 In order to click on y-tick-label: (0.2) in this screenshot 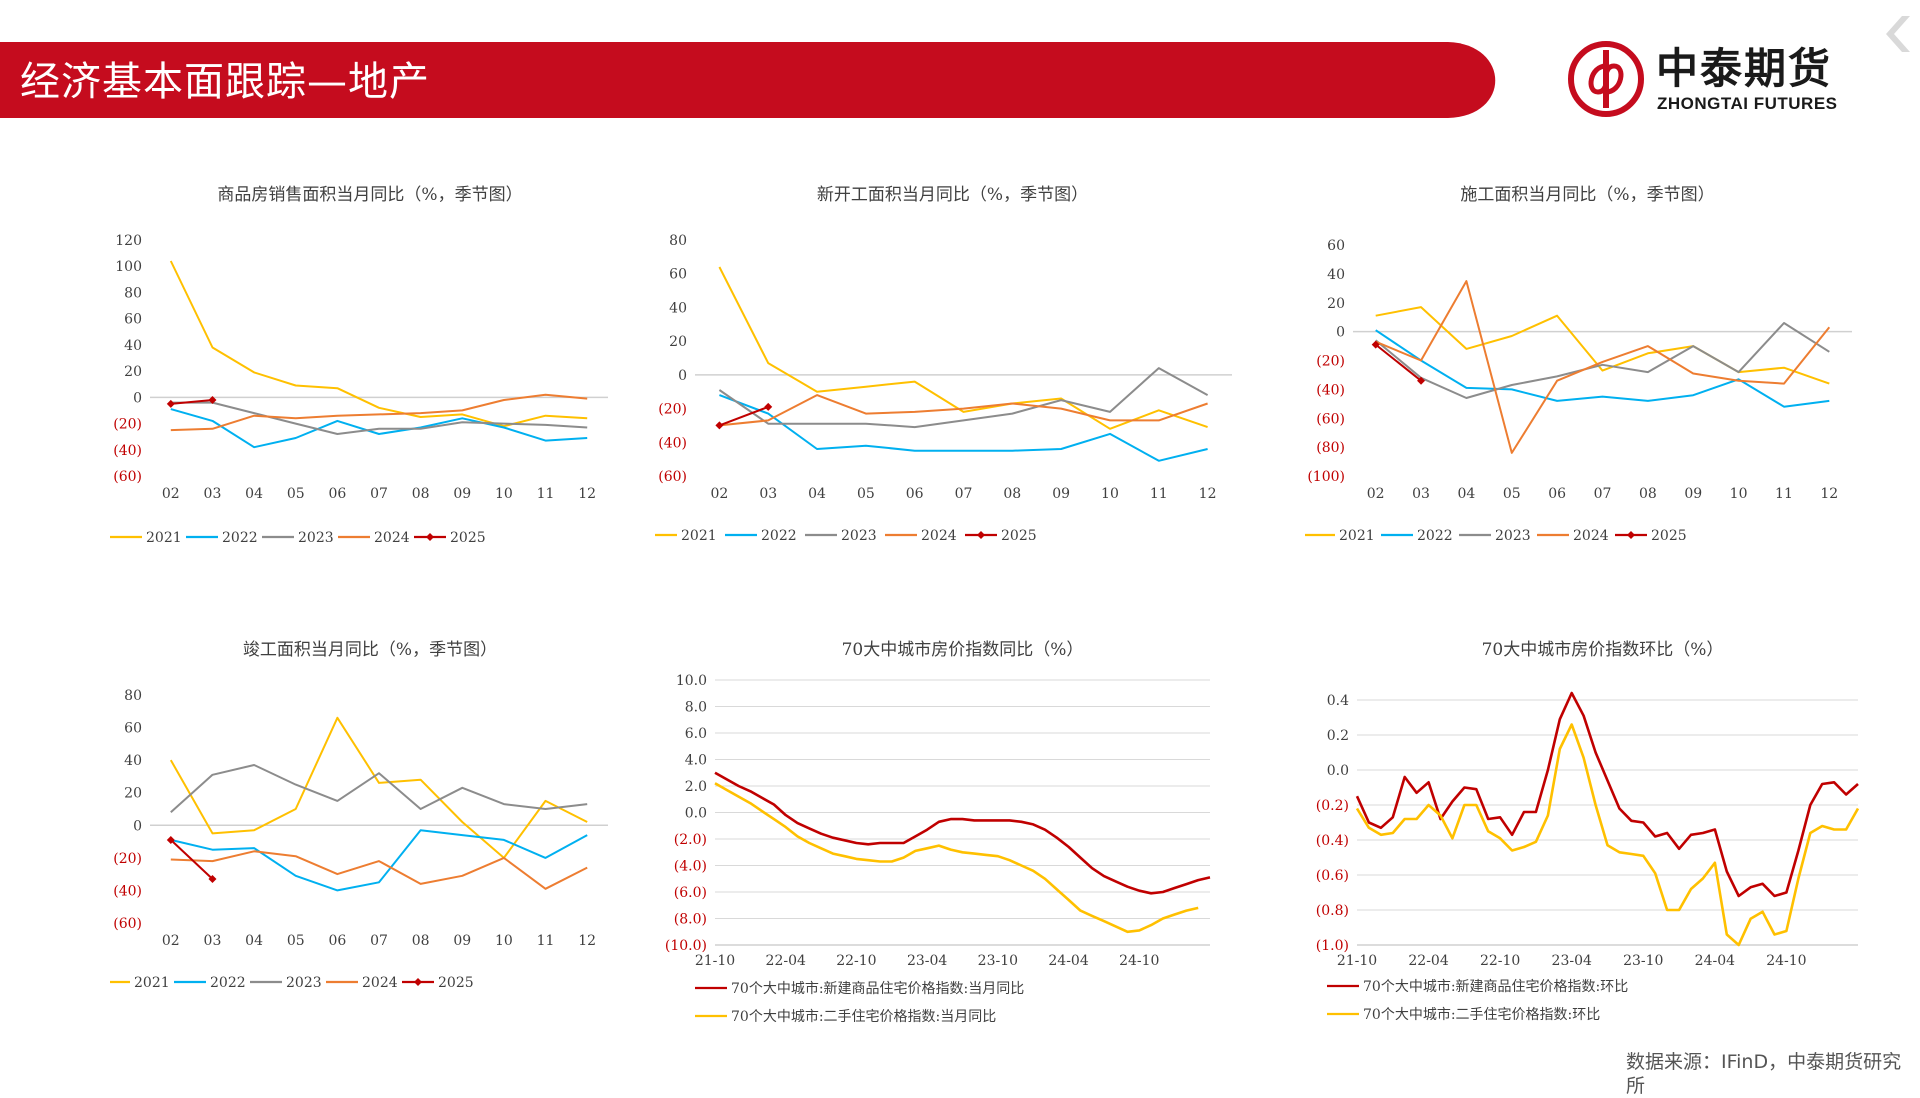, I will do `click(1332, 806)`.